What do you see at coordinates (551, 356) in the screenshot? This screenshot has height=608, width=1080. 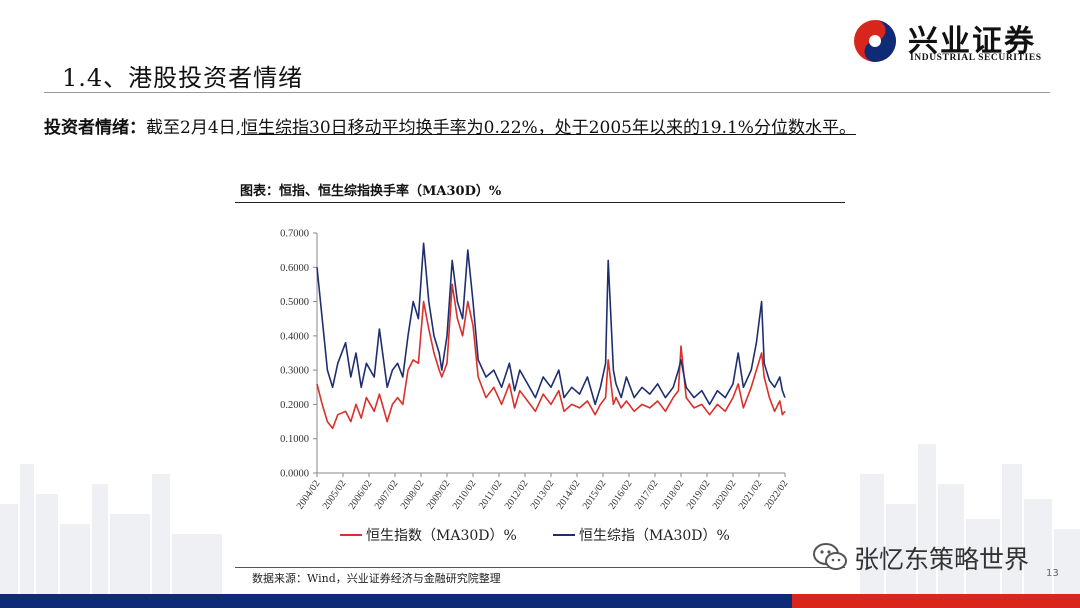 I see `series-line-hsi` at bounding box center [551, 356].